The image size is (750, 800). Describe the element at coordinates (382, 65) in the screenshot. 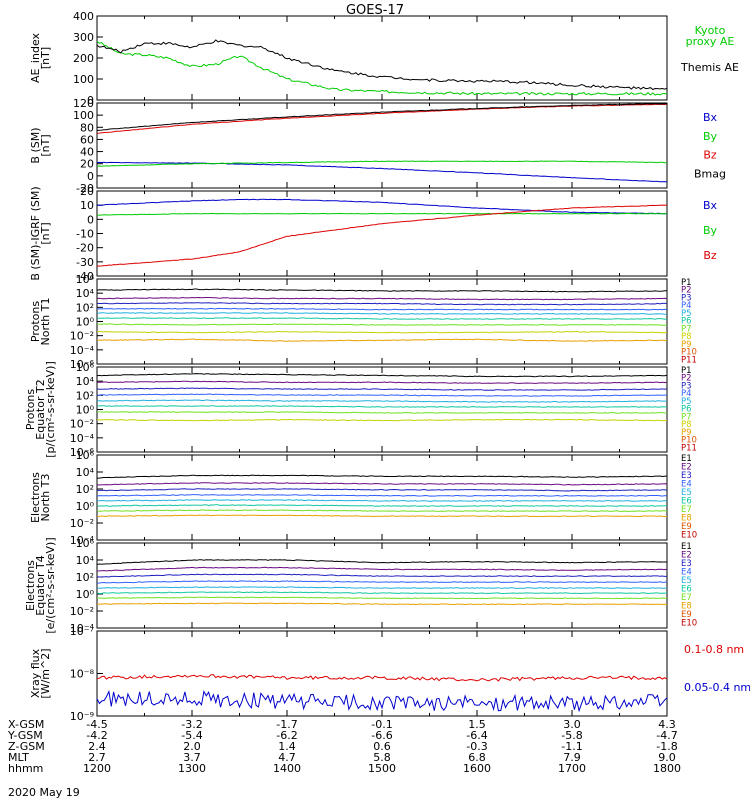

I see `series-line-themis-ae` at that location.